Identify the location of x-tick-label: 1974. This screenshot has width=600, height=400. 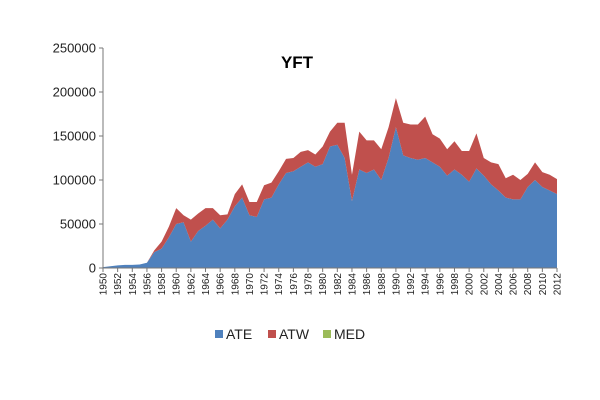
(279, 284).